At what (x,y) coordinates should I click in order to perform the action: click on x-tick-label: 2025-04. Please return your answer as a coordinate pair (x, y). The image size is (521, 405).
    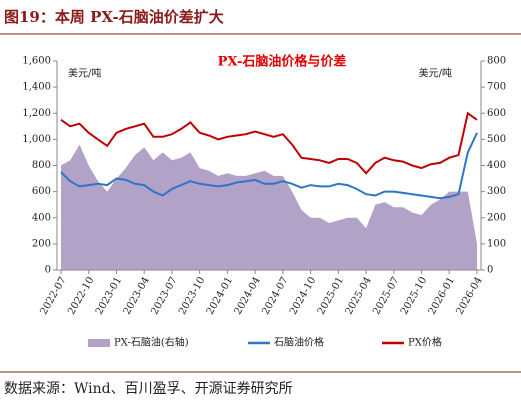
    Looking at the image, I should click on (359, 295).